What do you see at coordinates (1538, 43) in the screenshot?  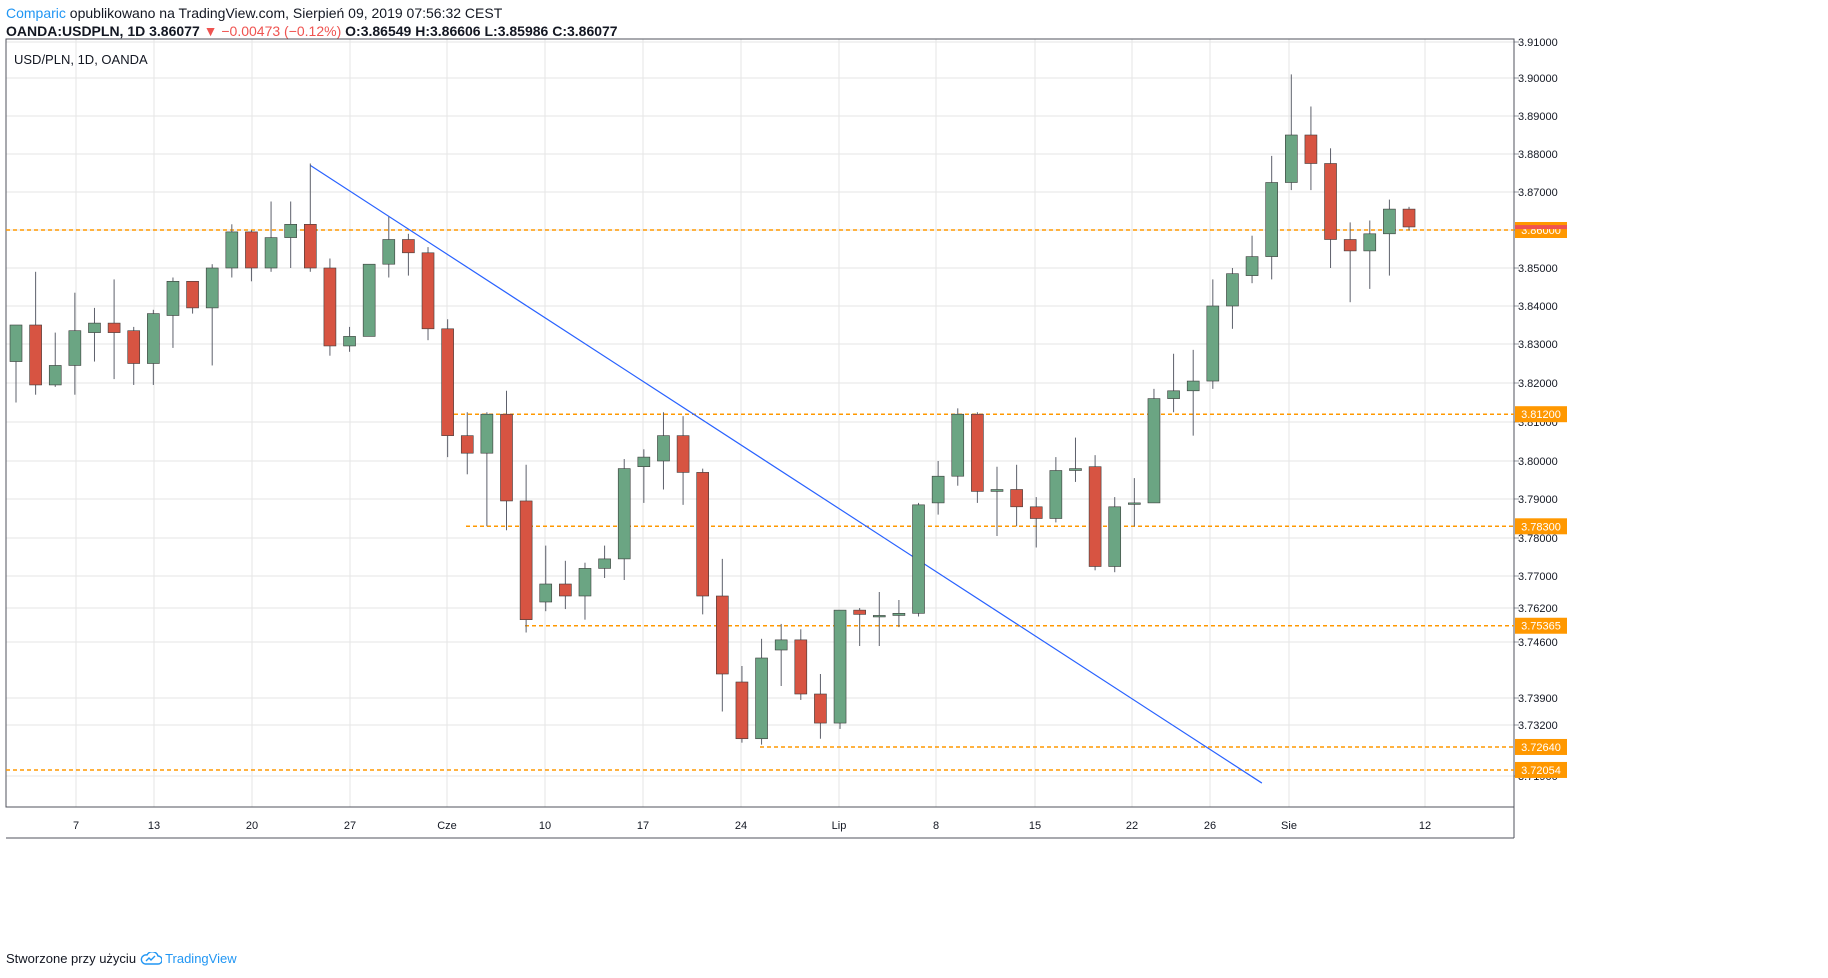 I see `y-tick-label: 3.91000` at bounding box center [1538, 43].